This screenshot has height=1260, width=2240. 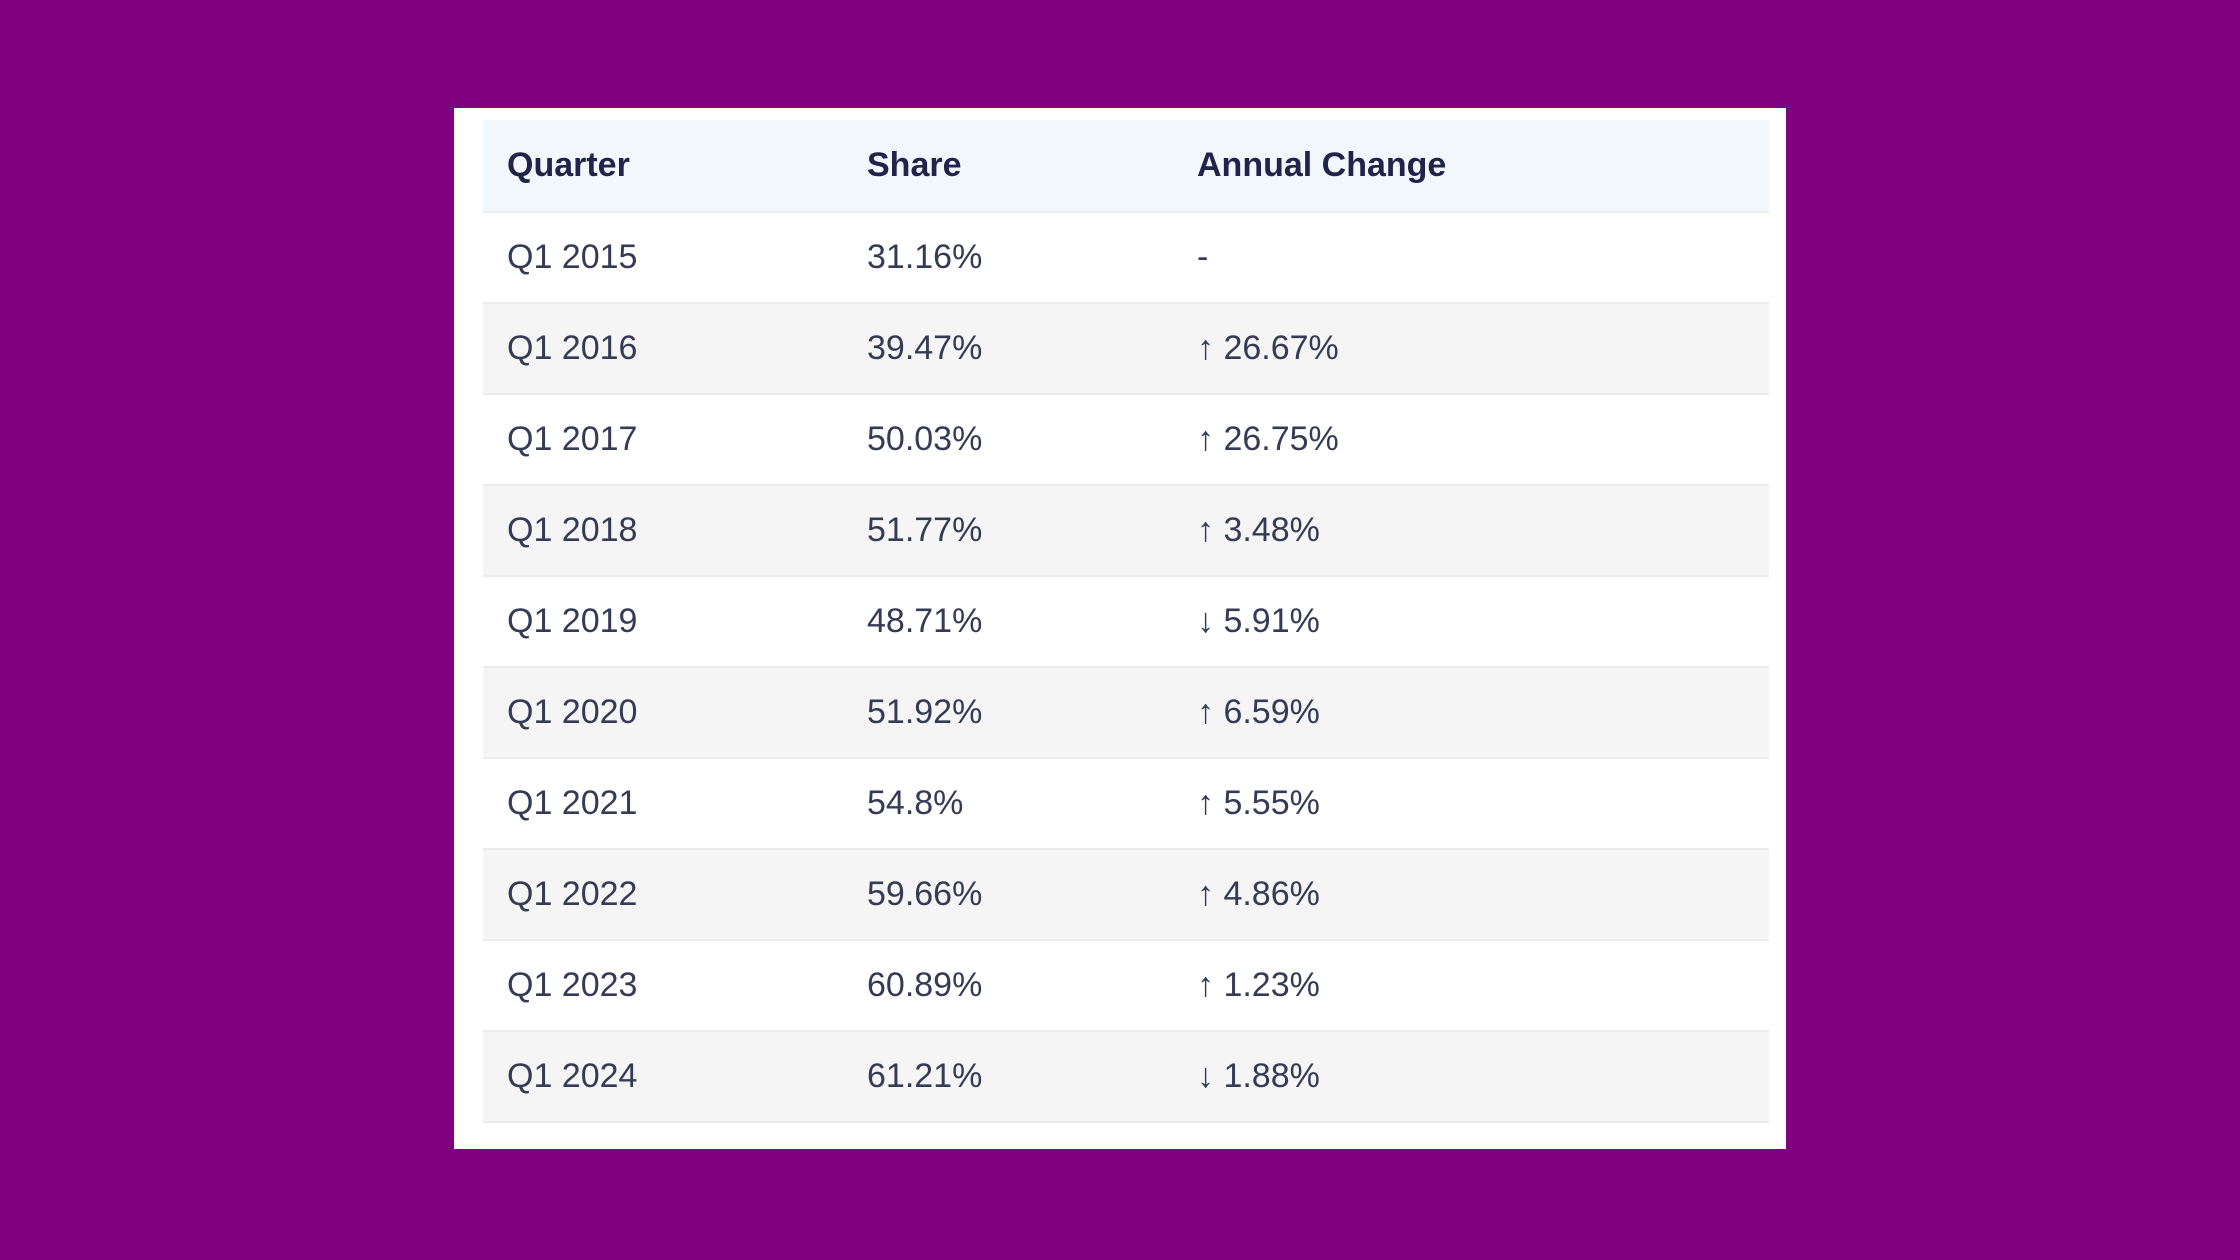 I want to click on share-cell: 54.8%, so click(x=915, y=803).